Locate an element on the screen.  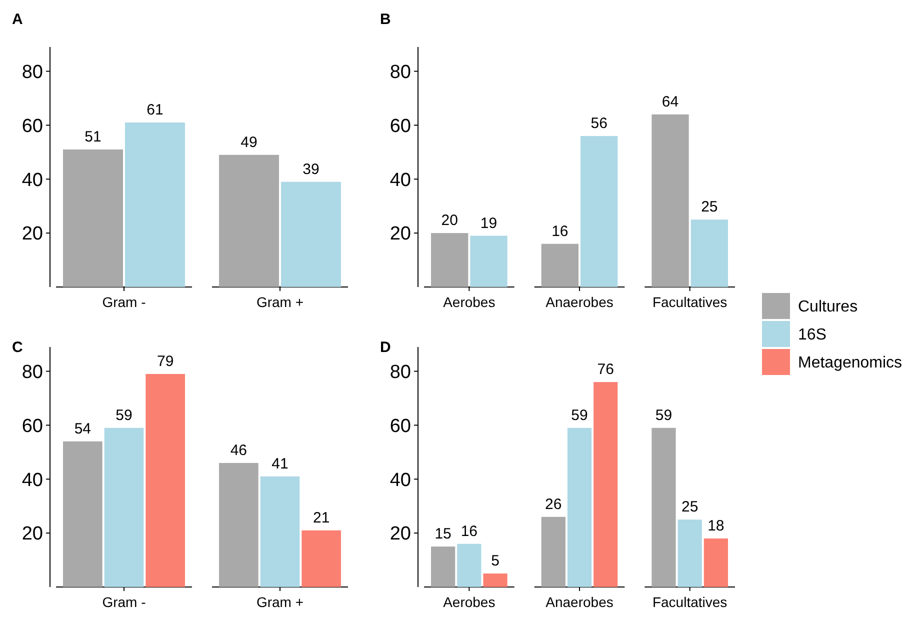
chart-title: A is located at coordinates (17, 19).